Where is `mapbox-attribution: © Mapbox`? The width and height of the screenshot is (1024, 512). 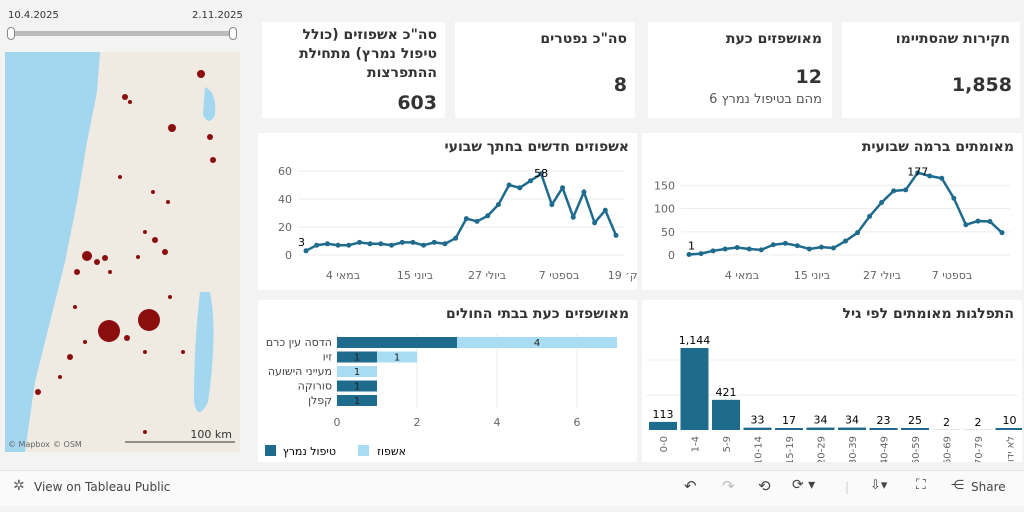 mapbox-attribution: © Mapbox is located at coordinates (29, 444).